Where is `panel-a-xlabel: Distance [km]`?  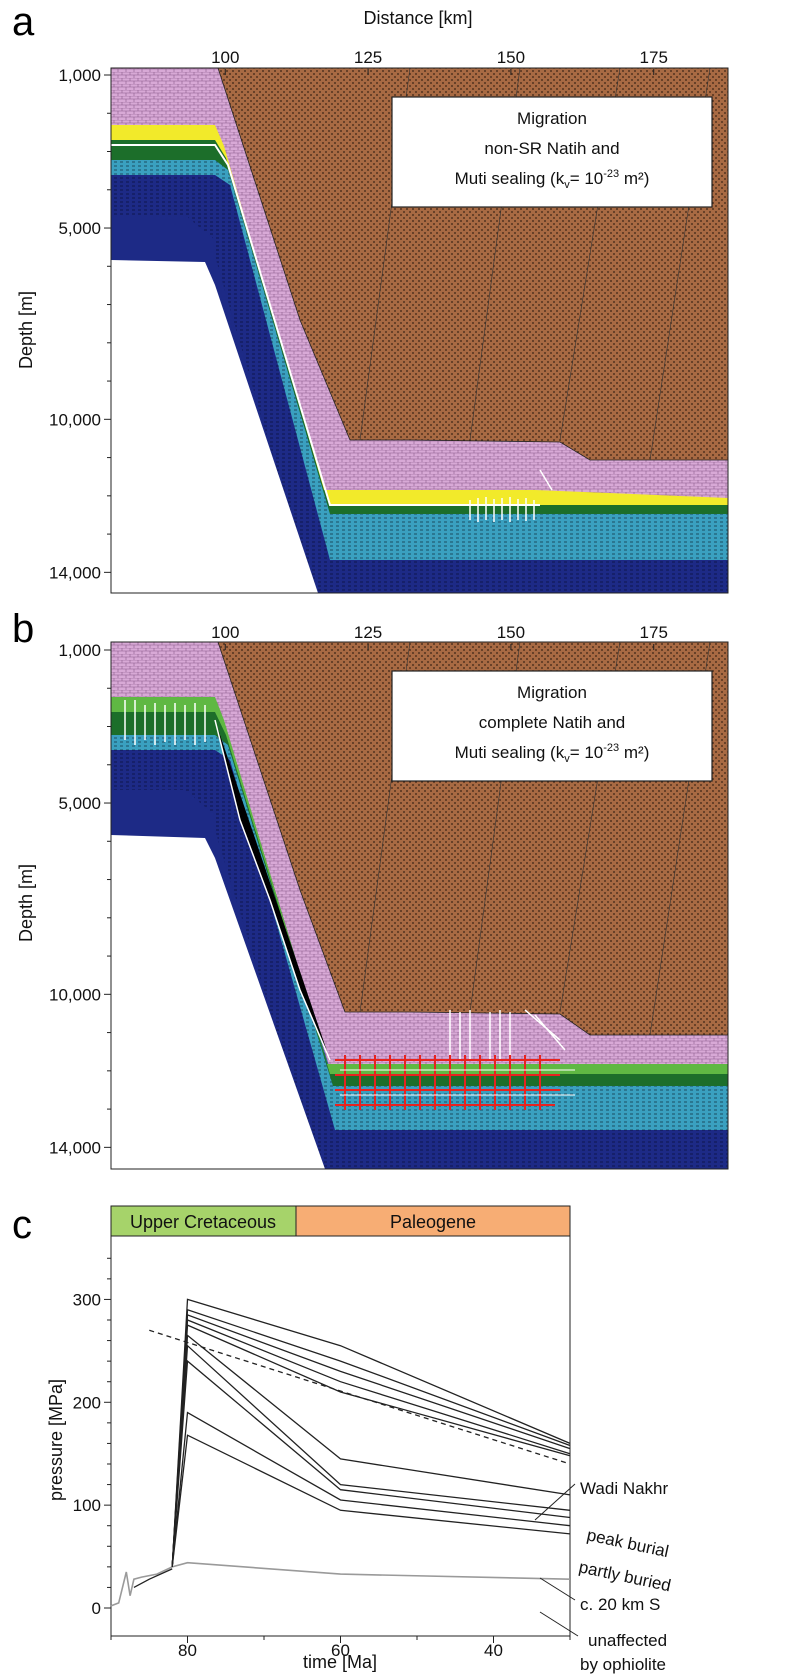 panel-a-xlabel: Distance [km] is located at coordinates (417, 18).